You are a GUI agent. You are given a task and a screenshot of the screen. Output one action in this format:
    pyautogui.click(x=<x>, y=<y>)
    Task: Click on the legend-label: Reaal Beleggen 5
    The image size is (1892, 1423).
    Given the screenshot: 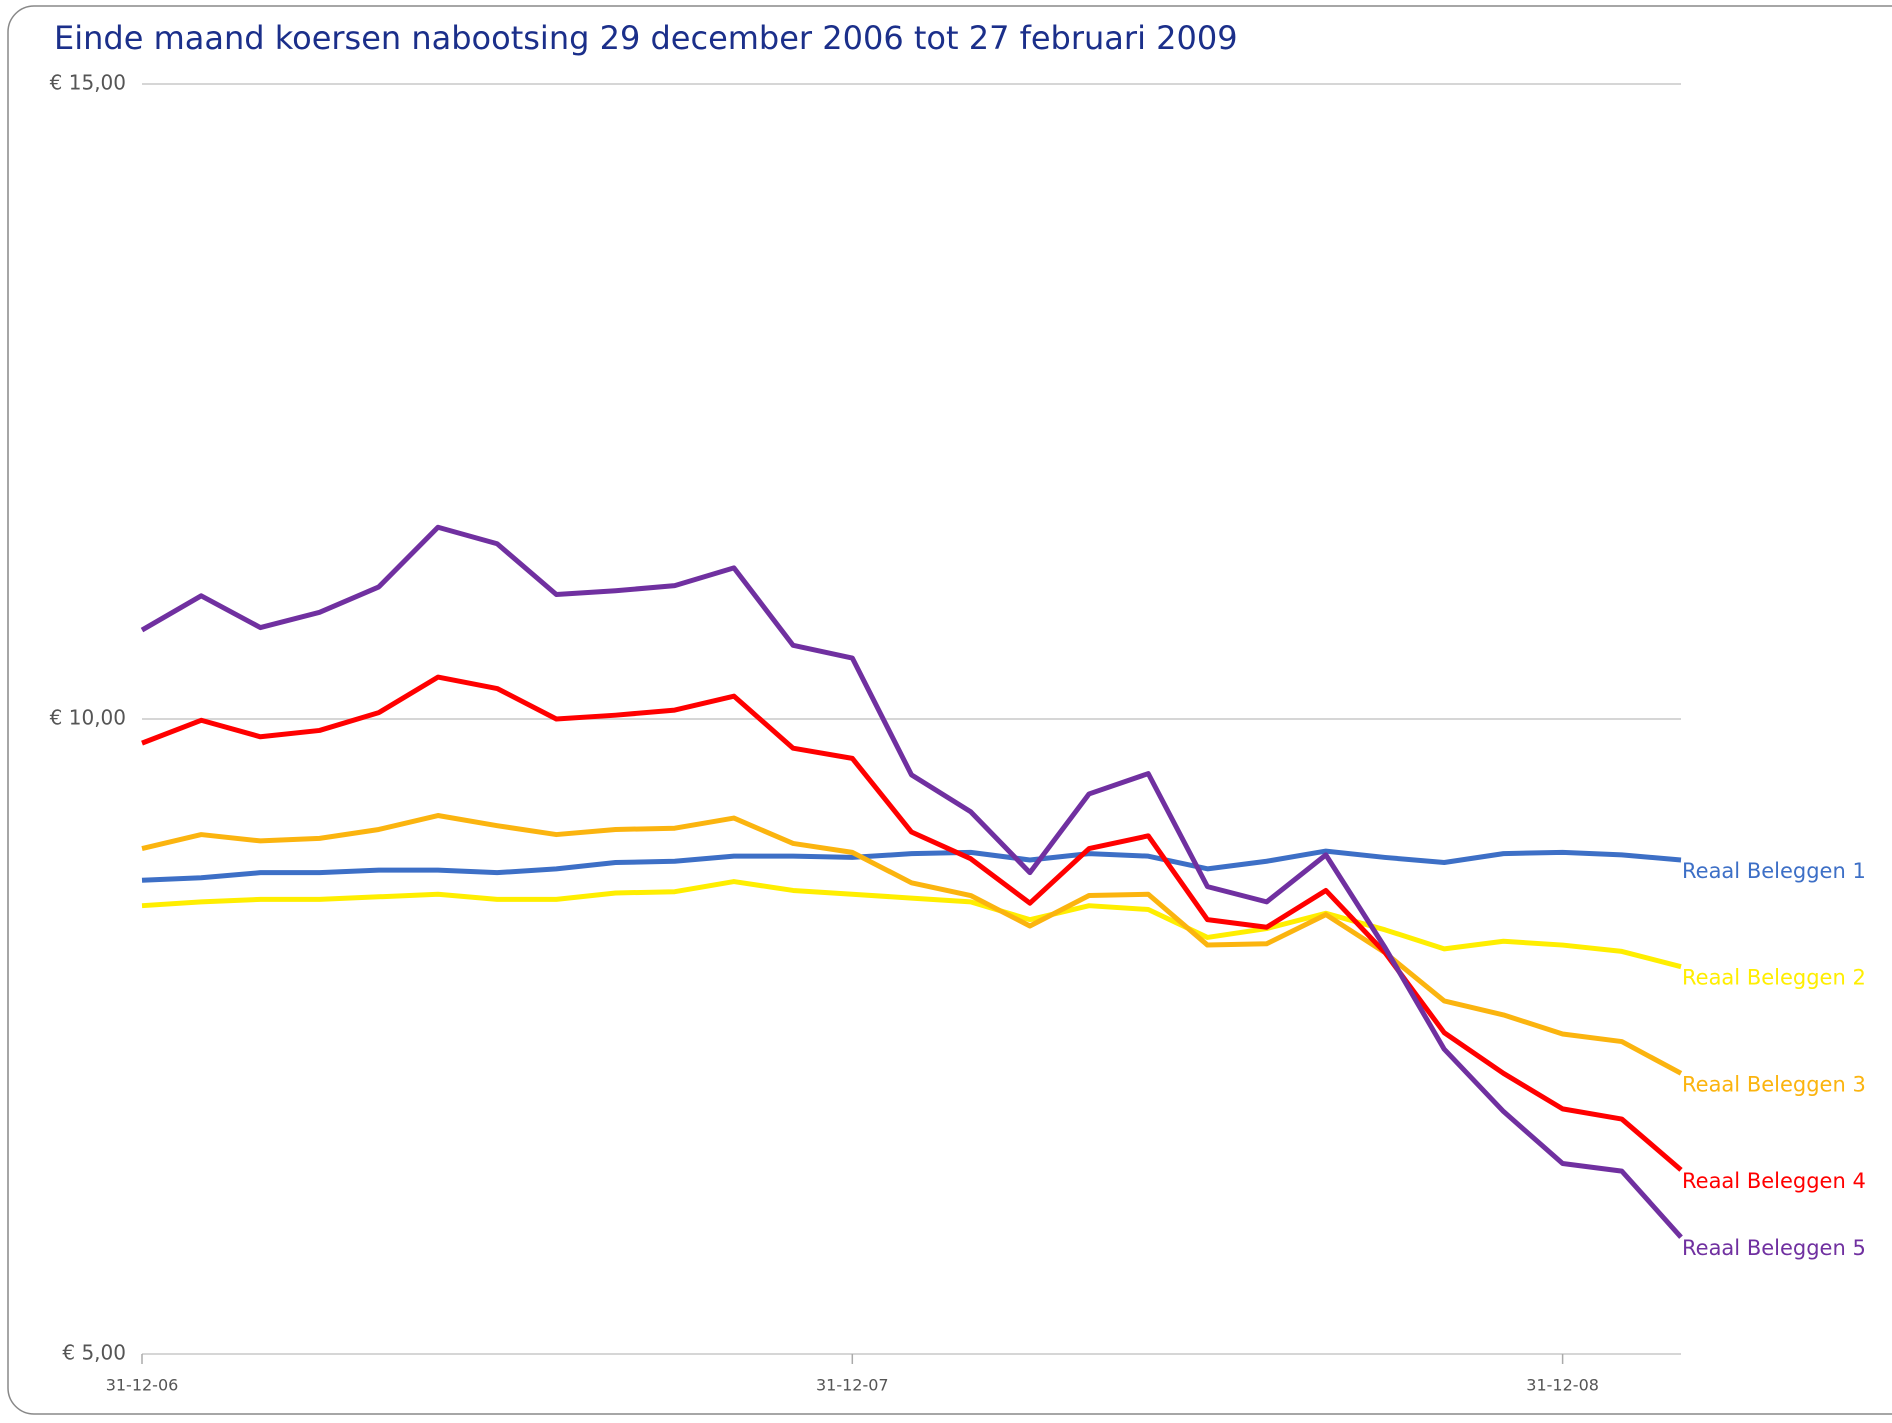 What is the action you would take?
    pyautogui.click(x=1774, y=1248)
    